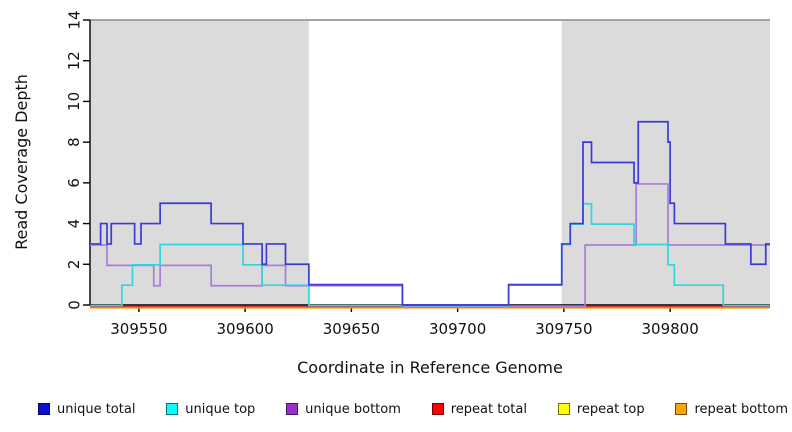 The width and height of the screenshot is (792, 432). Describe the element at coordinates (21, 162) in the screenshot. I see `y-axis-title: Read Coverage Depth` at that location.